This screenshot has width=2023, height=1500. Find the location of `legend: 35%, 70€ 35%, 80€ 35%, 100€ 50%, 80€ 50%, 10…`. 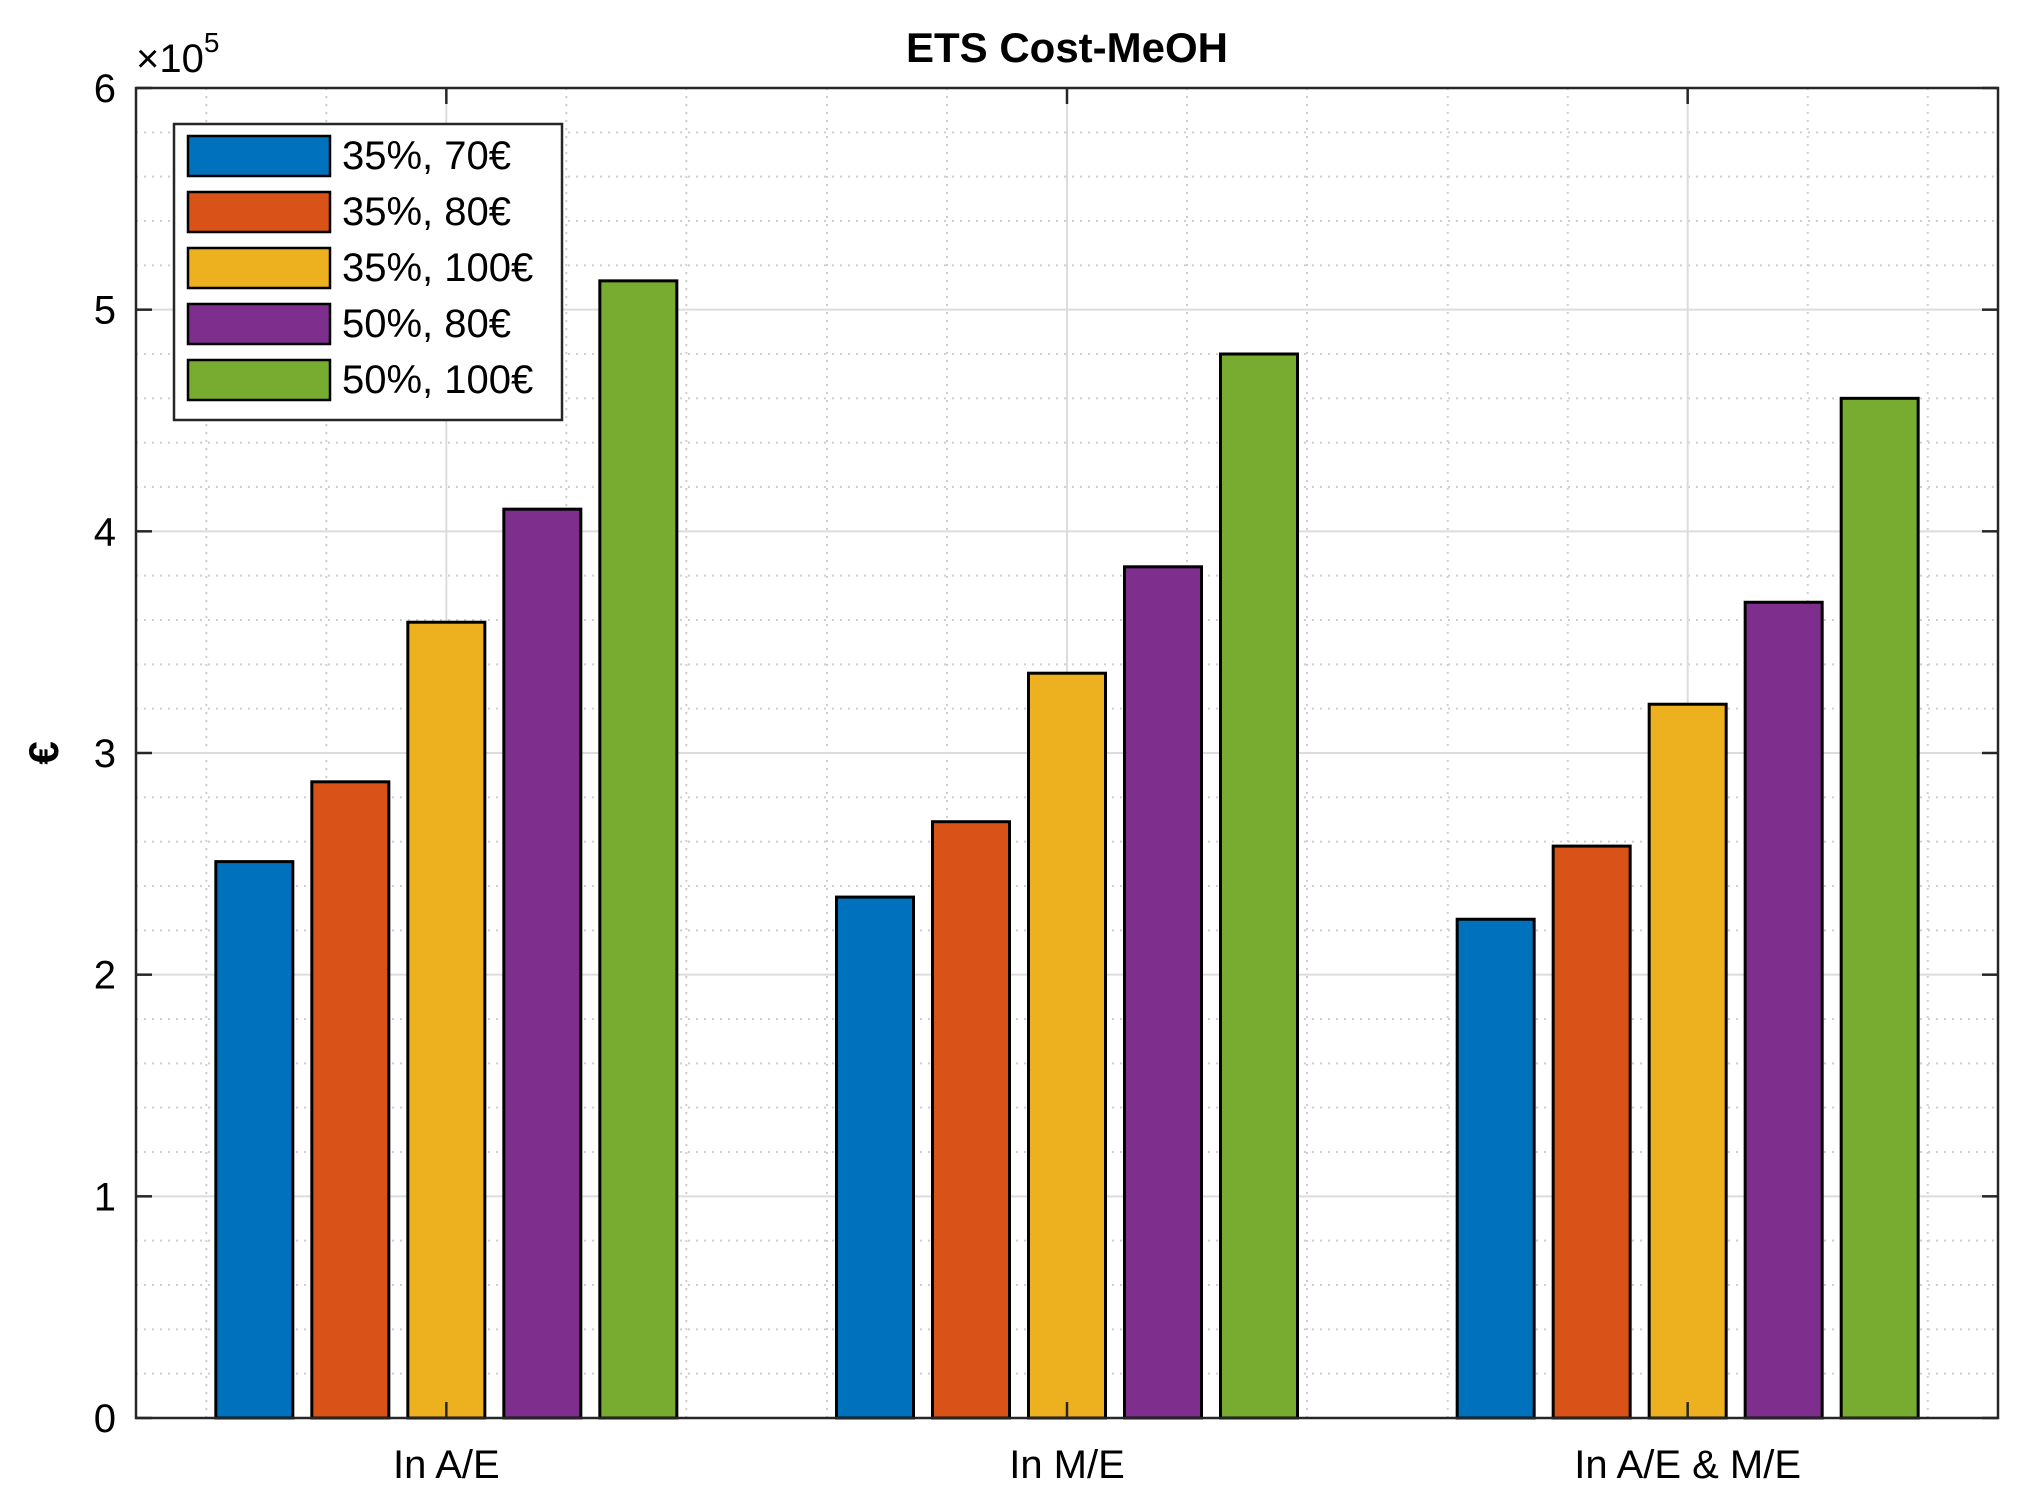

legend: 35%, 70€ 35%, 80€ 35%, 100€ 50%, 80€ 50%, 10… is located at coordinates (368, 272).